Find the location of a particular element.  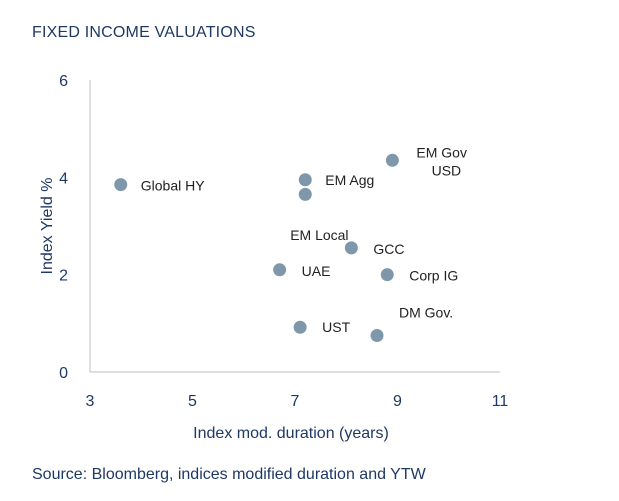

point-label: Corp IG is located at coordinates (433, 276).